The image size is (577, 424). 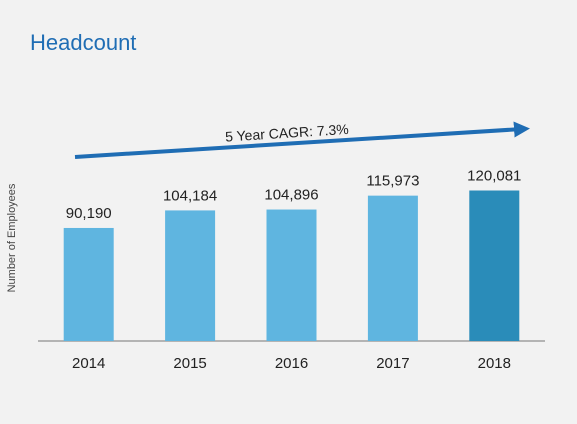 I want to click on chart-title: Headcount, so click(x=83, y=42).